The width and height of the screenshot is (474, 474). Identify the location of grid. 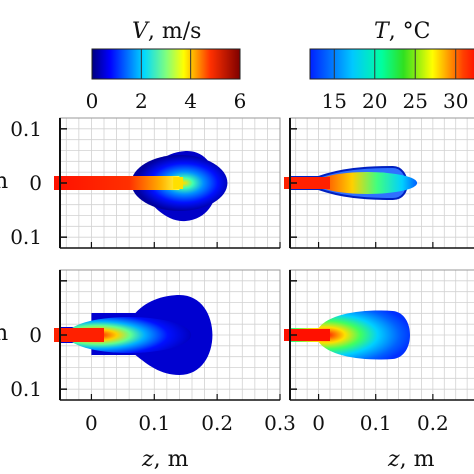
(382, 183).